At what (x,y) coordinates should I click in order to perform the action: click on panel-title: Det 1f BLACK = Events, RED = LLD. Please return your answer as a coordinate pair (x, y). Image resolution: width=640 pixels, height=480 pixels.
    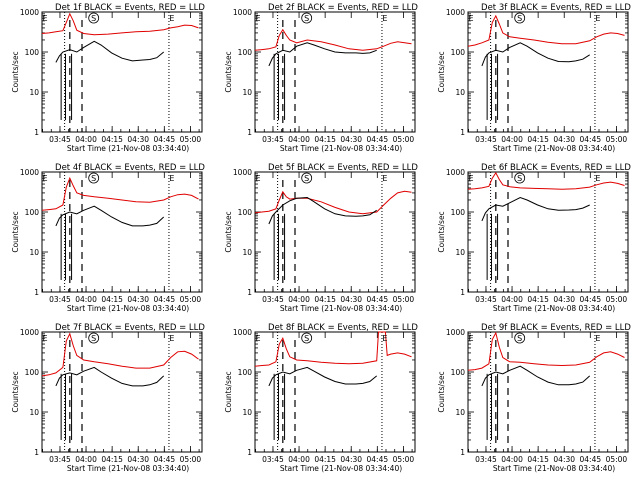
    Looking at the image, I should click on (130, 8).